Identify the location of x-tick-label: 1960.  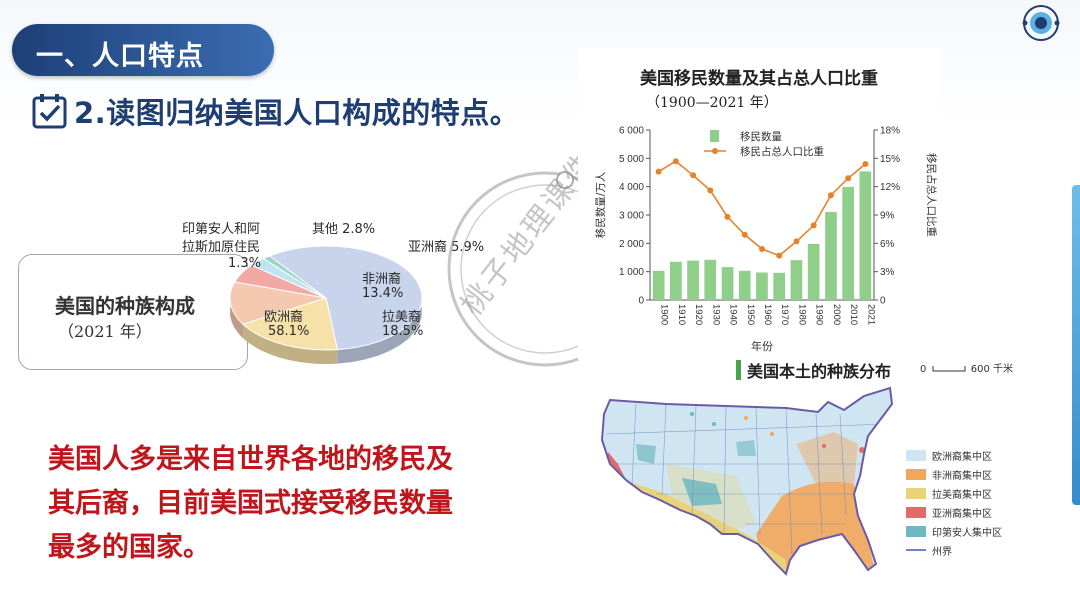
(767, 314).